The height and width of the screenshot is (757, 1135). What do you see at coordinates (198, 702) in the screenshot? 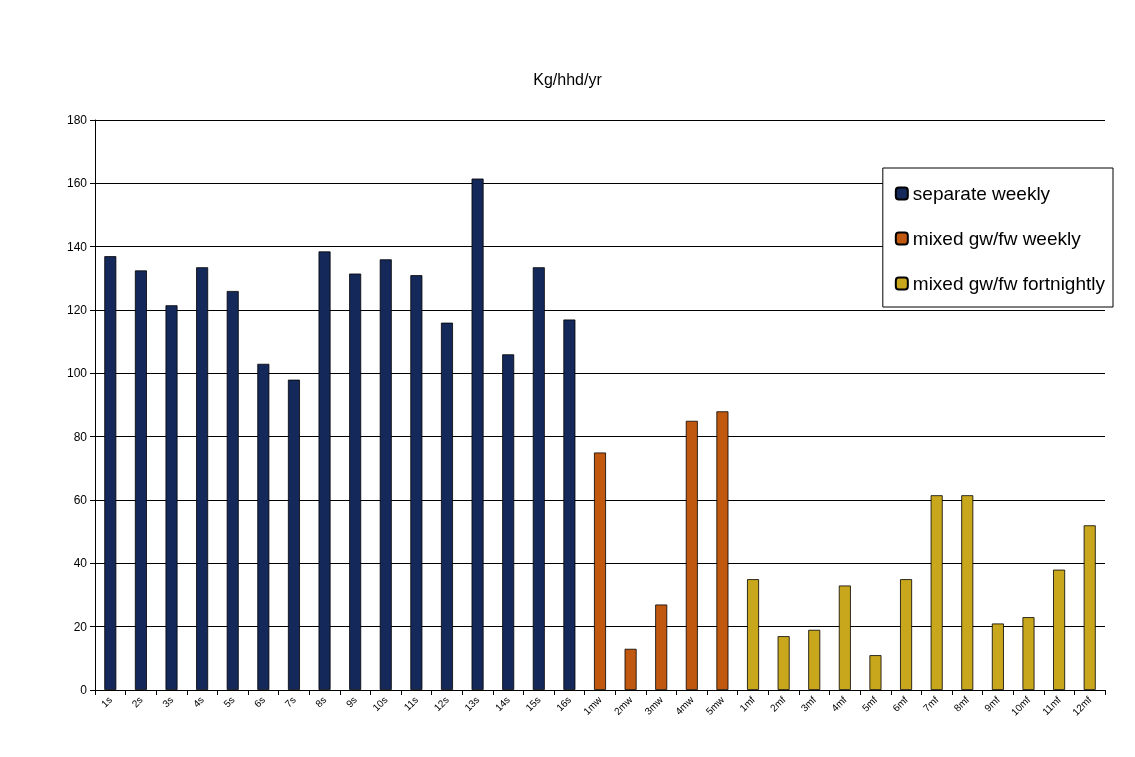
I see `x-tick-label: 4s` at bounding box center [198, 702].